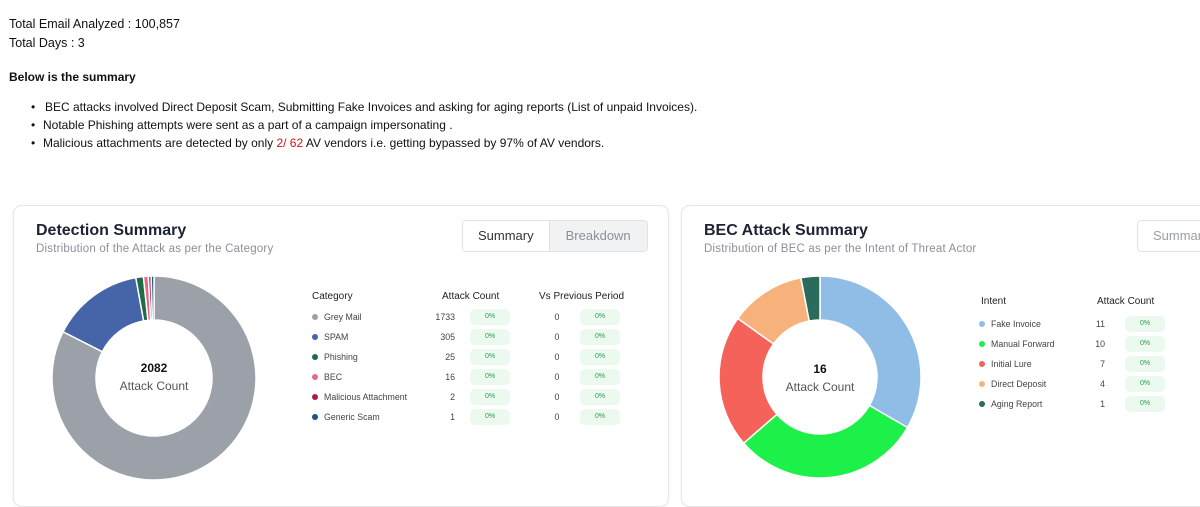 Image resolution: width=1200 pixels, height=507 pixels. What do you see at coordinates (154, 386) in the screenshot?
I see `detection-total-label: Attack Count` at bounding box center [154, 386].